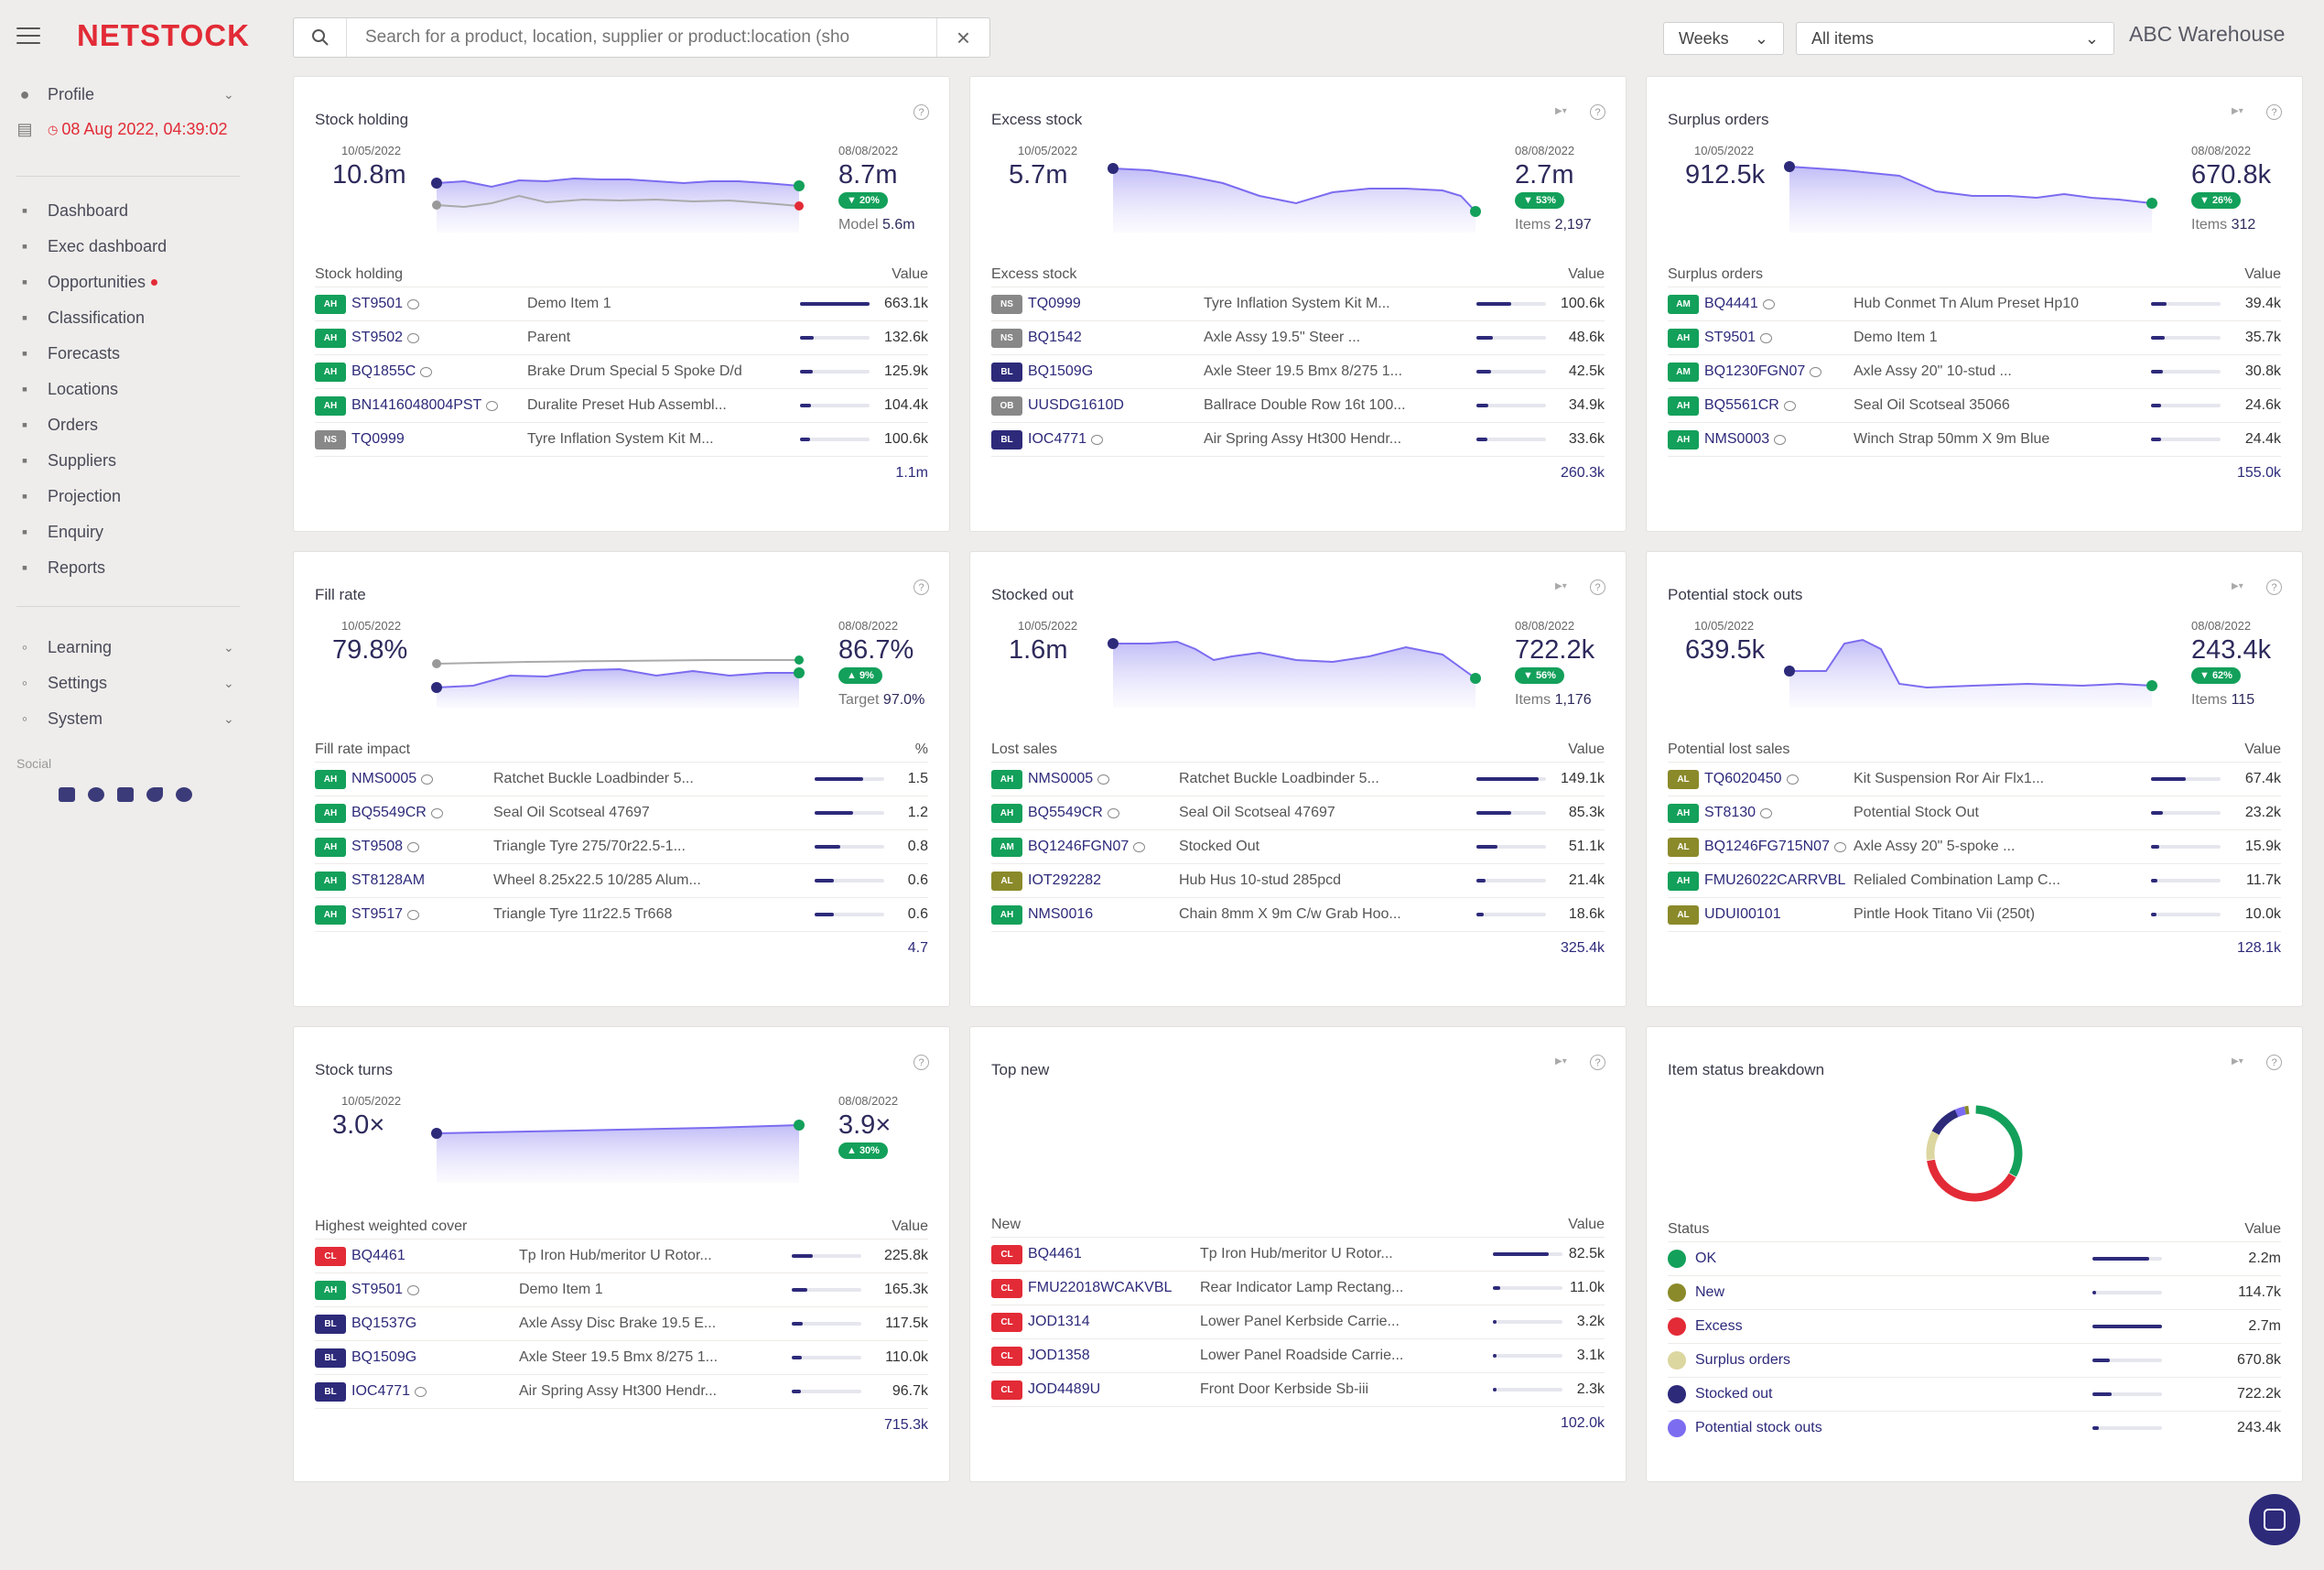 The width and height of the screenshot is (2324, 1570). What do you see at coordinates (1974, 813) in the screenshot?
I see `table-row: AH ST8130 Potential Stock Out 23.2k` at bounding box center [1974, 813].